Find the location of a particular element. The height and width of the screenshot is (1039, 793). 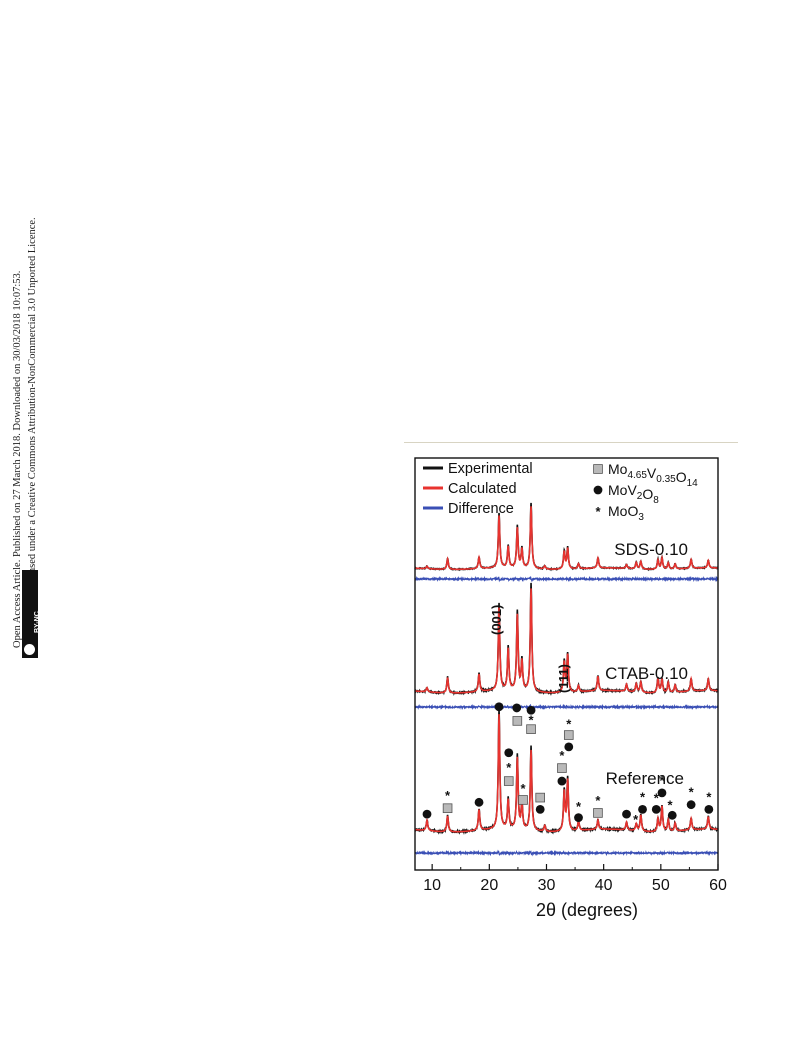

x-tick-label: 60 is located at coordinates (718, 885).